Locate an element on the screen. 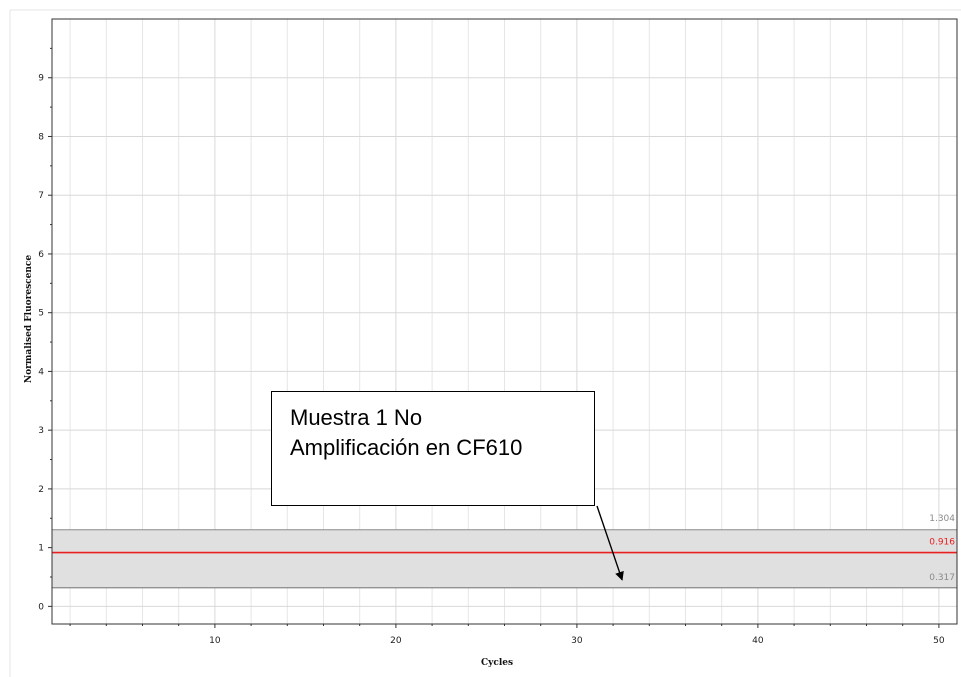 Image resolution: width=961 pixels, height=677 pixels. y-axis-title: Normalised Fluorescence is located at coordinates (29, 319).